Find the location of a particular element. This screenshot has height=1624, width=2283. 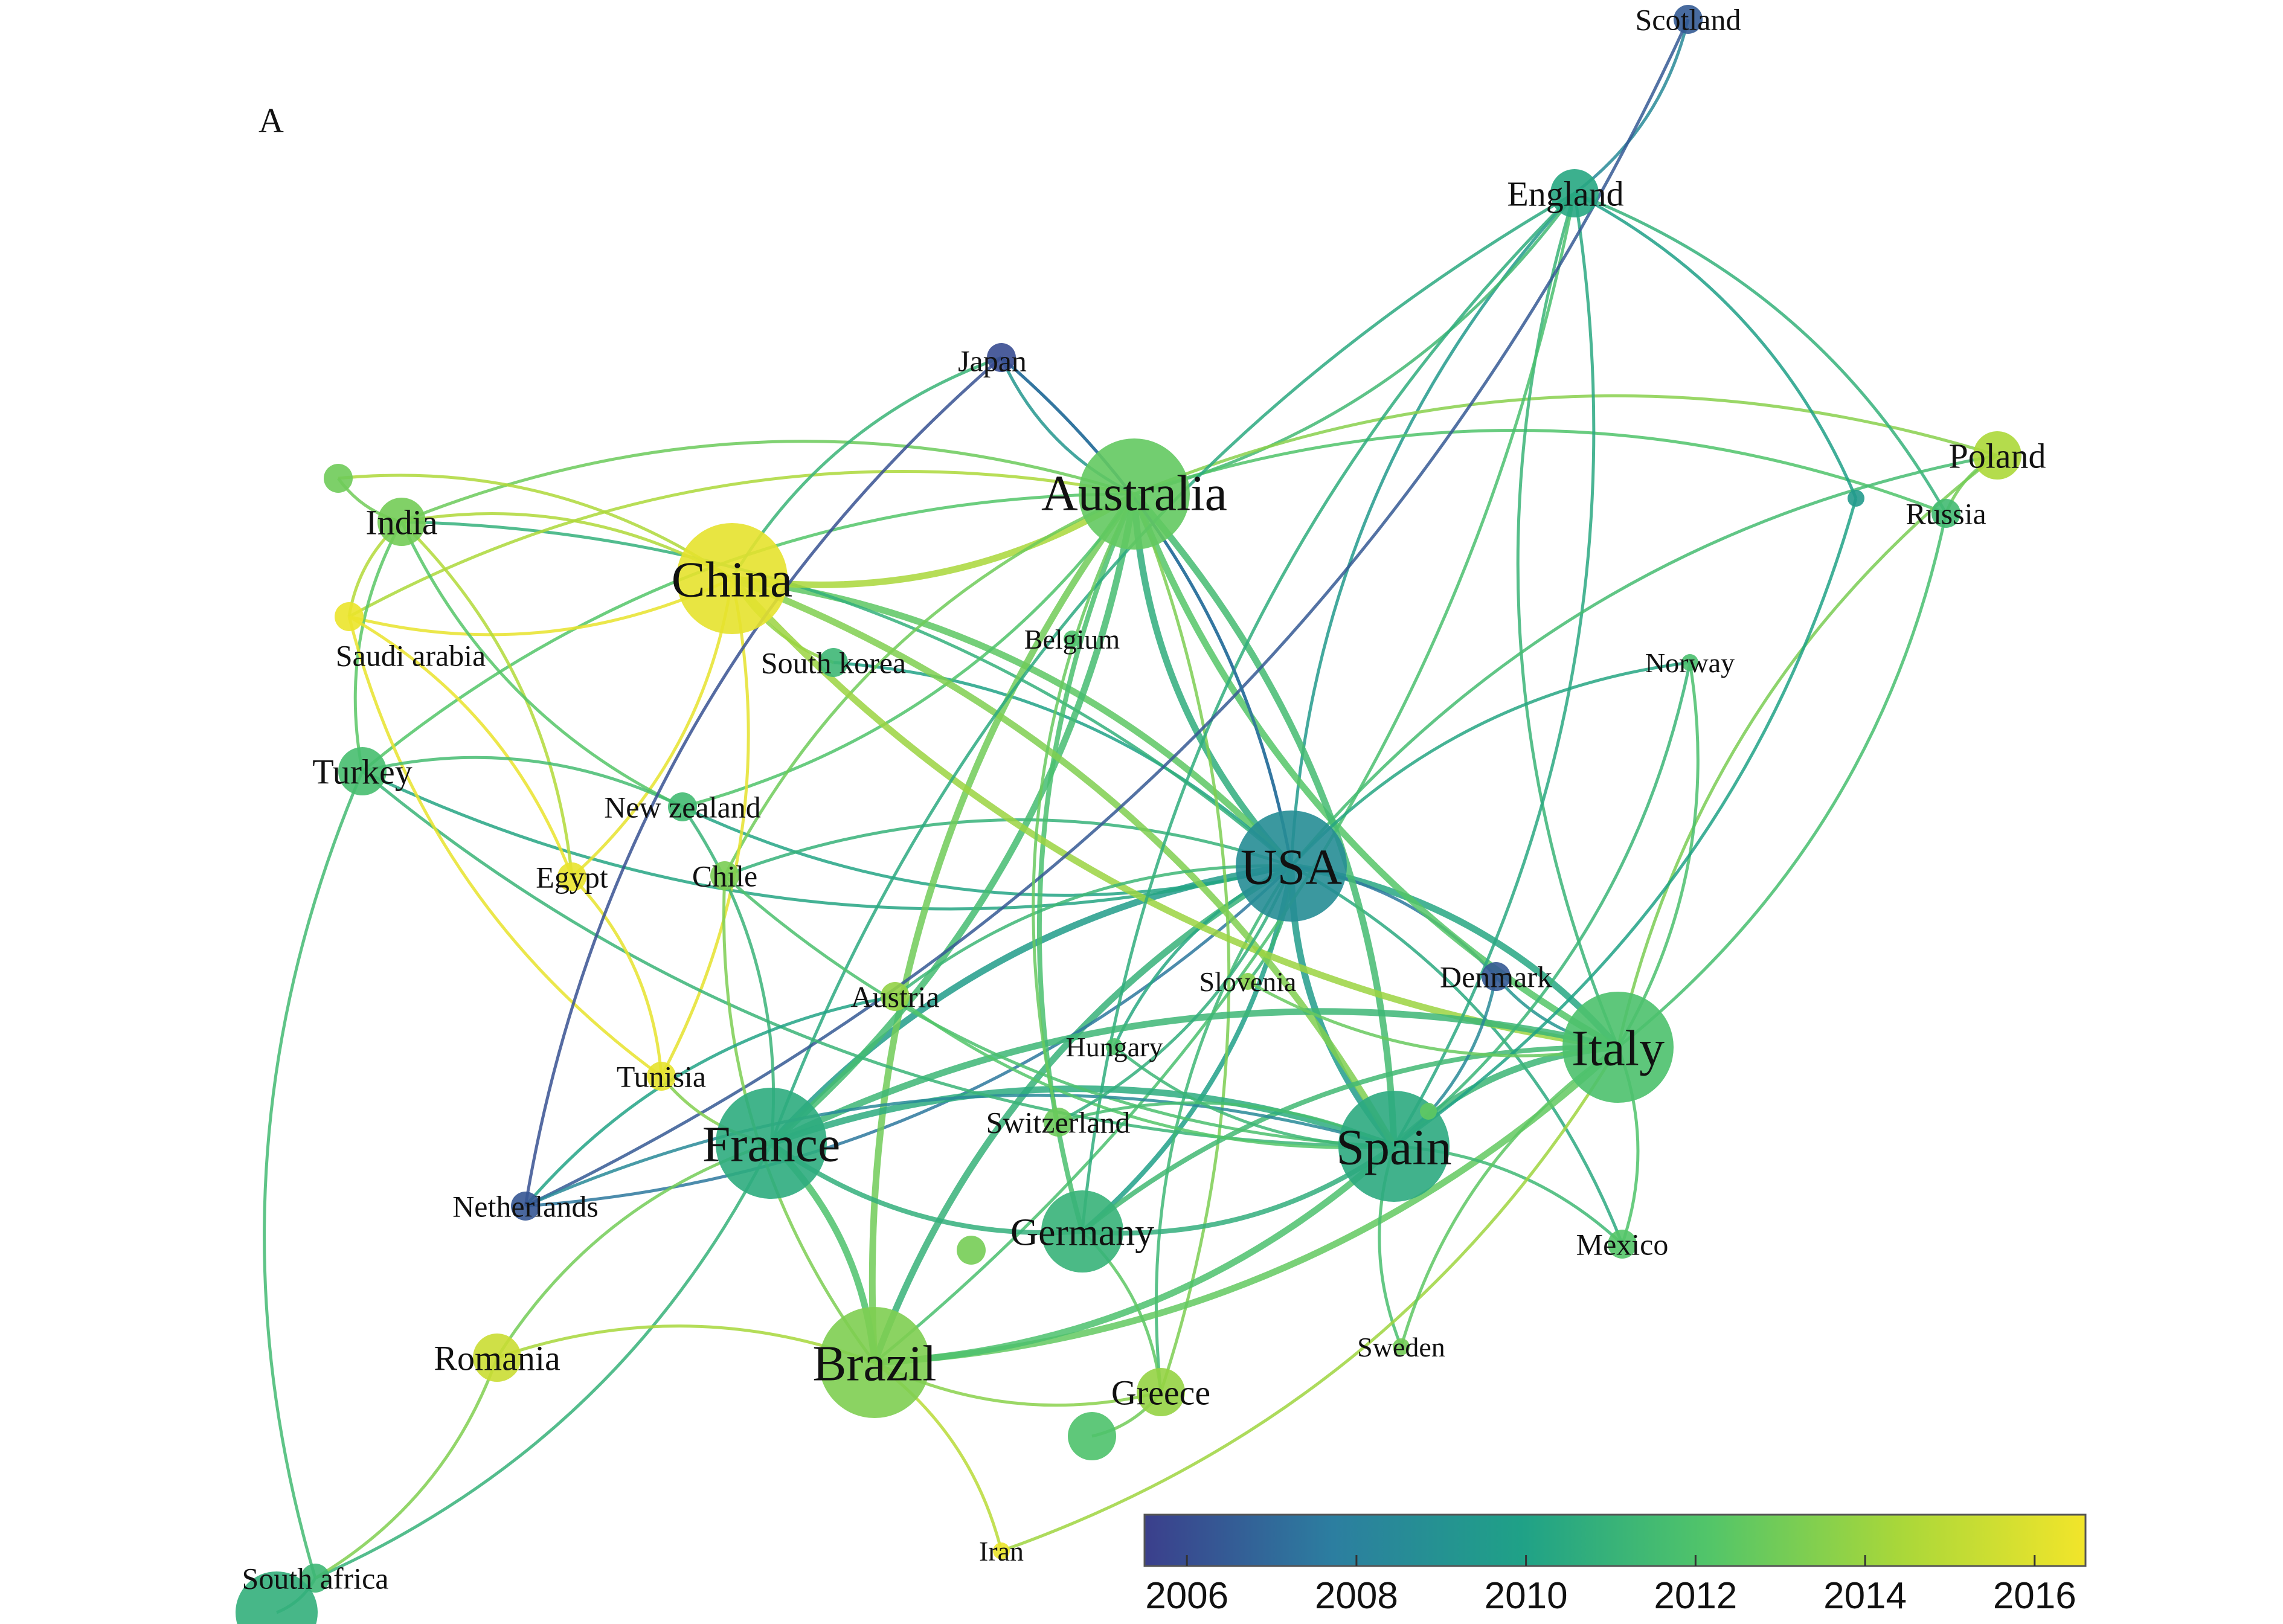

edge-australia-poland is located at coordinates (1566, 445).